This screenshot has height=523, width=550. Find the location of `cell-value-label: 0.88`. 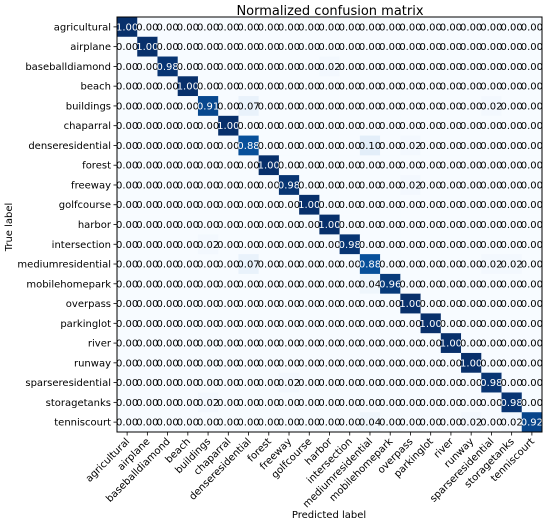

cell-value-label: 0.88 is located at coordinates (370, 265).